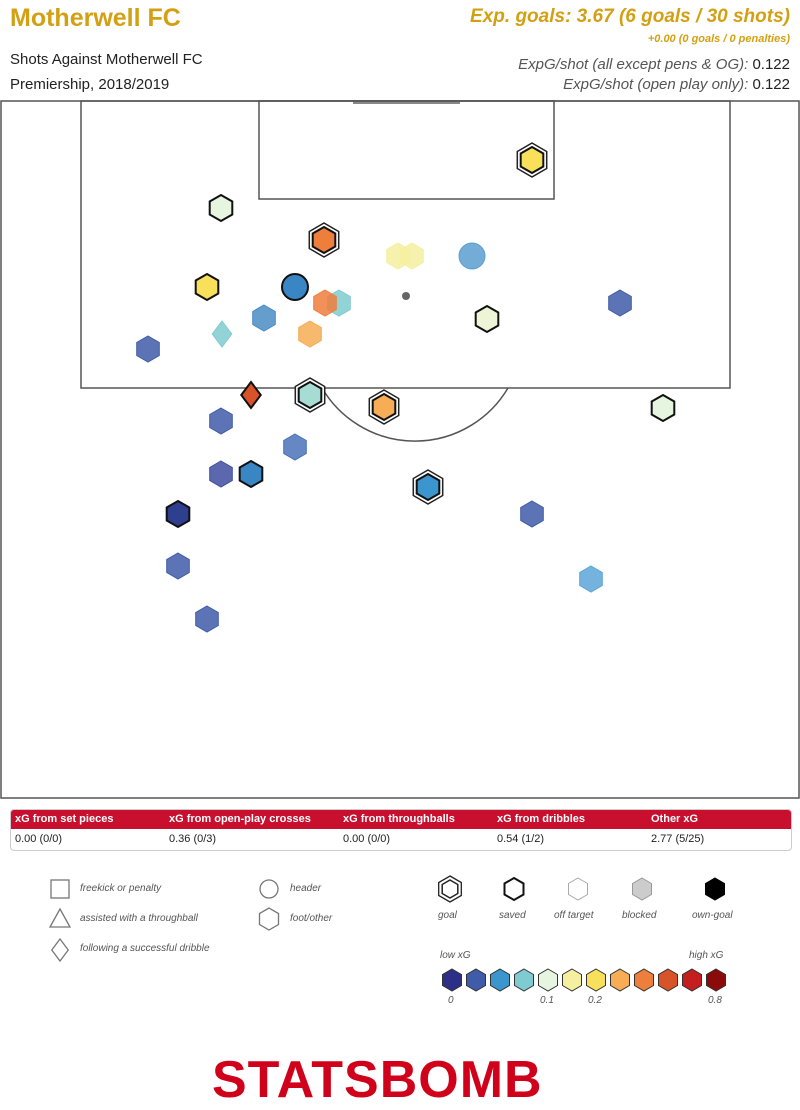 The image size is (800, 1110). Describe the element at coordinates (656, 84) in the screenshot. I see `xg-per-shot-open-label: ExpG/shot (open play only):` at that location.